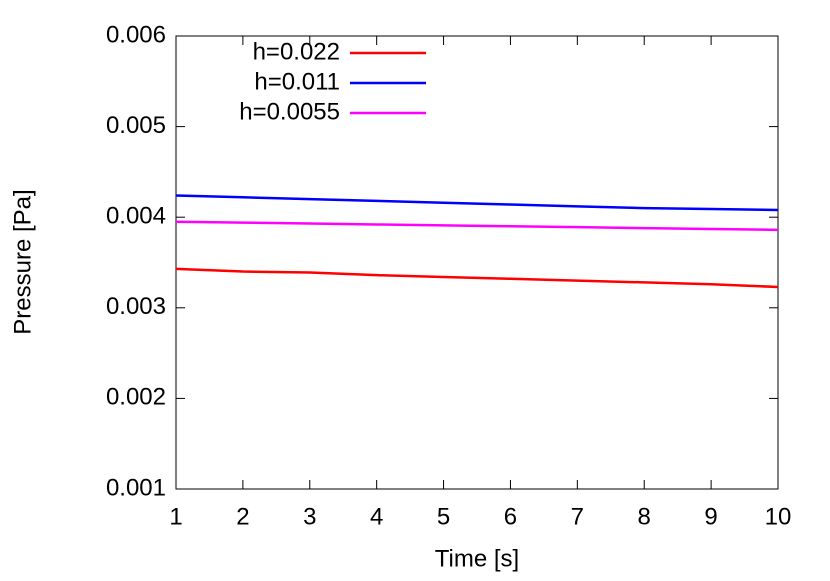 Image resolution: width=830 pixels, height=581 pixels. Describe the element at coordinates (510, 516) in the screenshot. I see `x-tick-label: 6` at that location.